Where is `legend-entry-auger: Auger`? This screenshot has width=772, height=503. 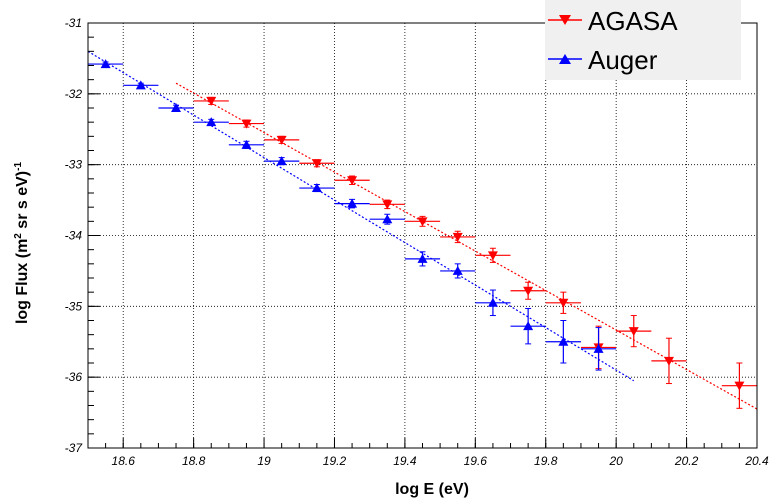 legend-entry-auger: Auger is located at coordinates (603, 60).